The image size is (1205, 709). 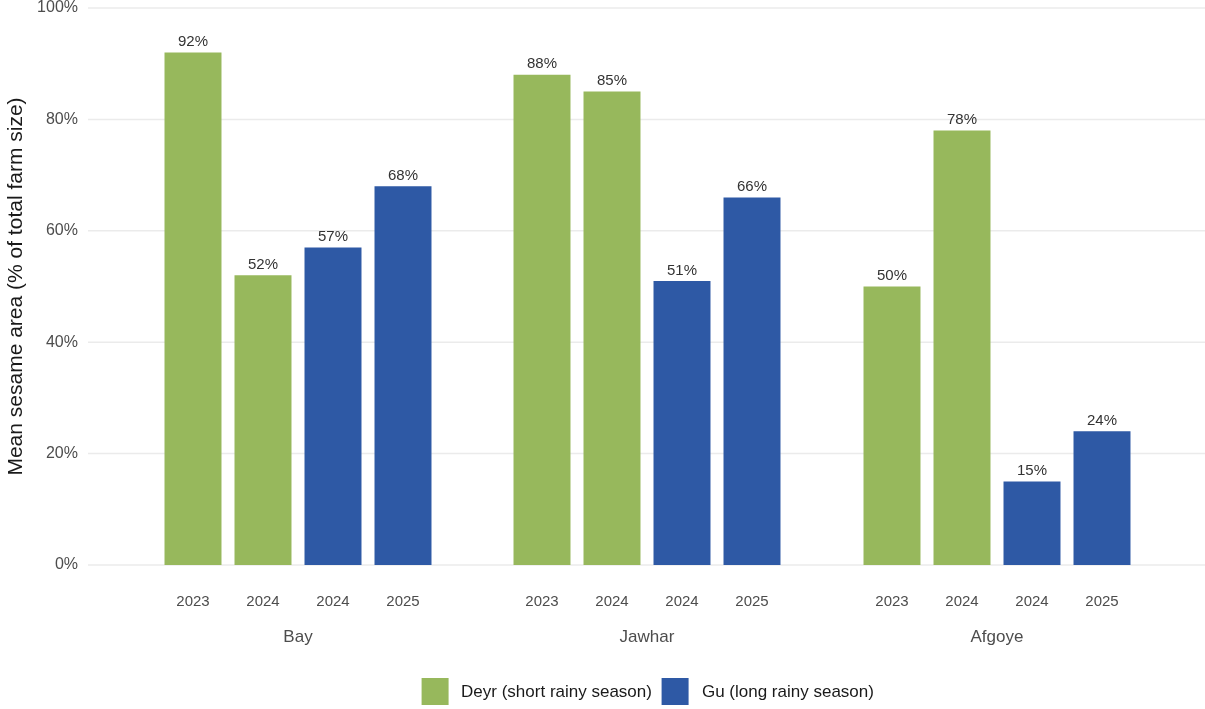 I want to click on data-label: 85%, so click(x=612, y=80).